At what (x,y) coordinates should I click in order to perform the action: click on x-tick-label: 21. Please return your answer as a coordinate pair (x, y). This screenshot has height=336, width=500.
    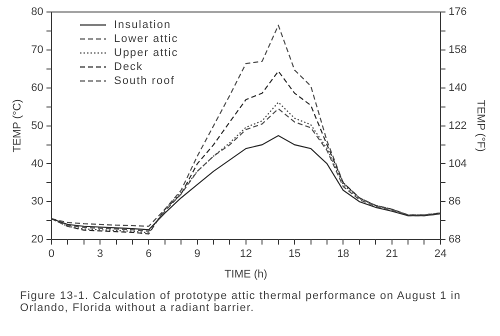
    Looking at the image, I should click on (392, 254).